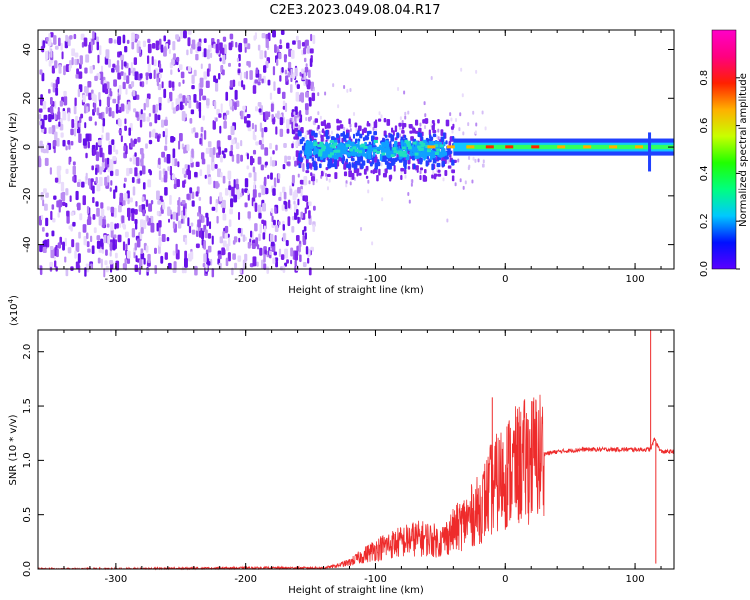 This screenshot has height=600, width=750. What do you see at coordinates (650, 152) in the screenshot?
I see `spectrogram-burst` at bounding box center [650, 152].